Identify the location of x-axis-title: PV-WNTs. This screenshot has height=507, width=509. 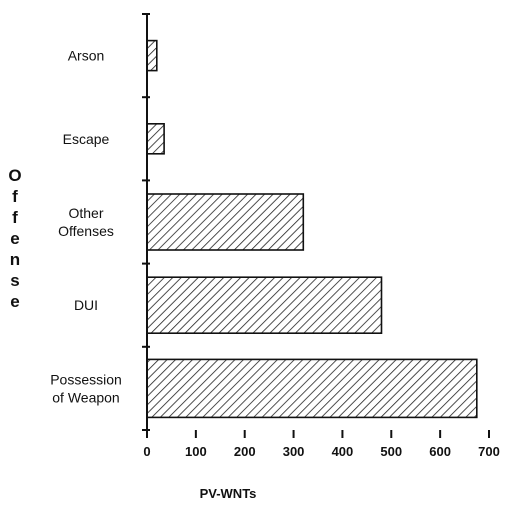
(228, 493).